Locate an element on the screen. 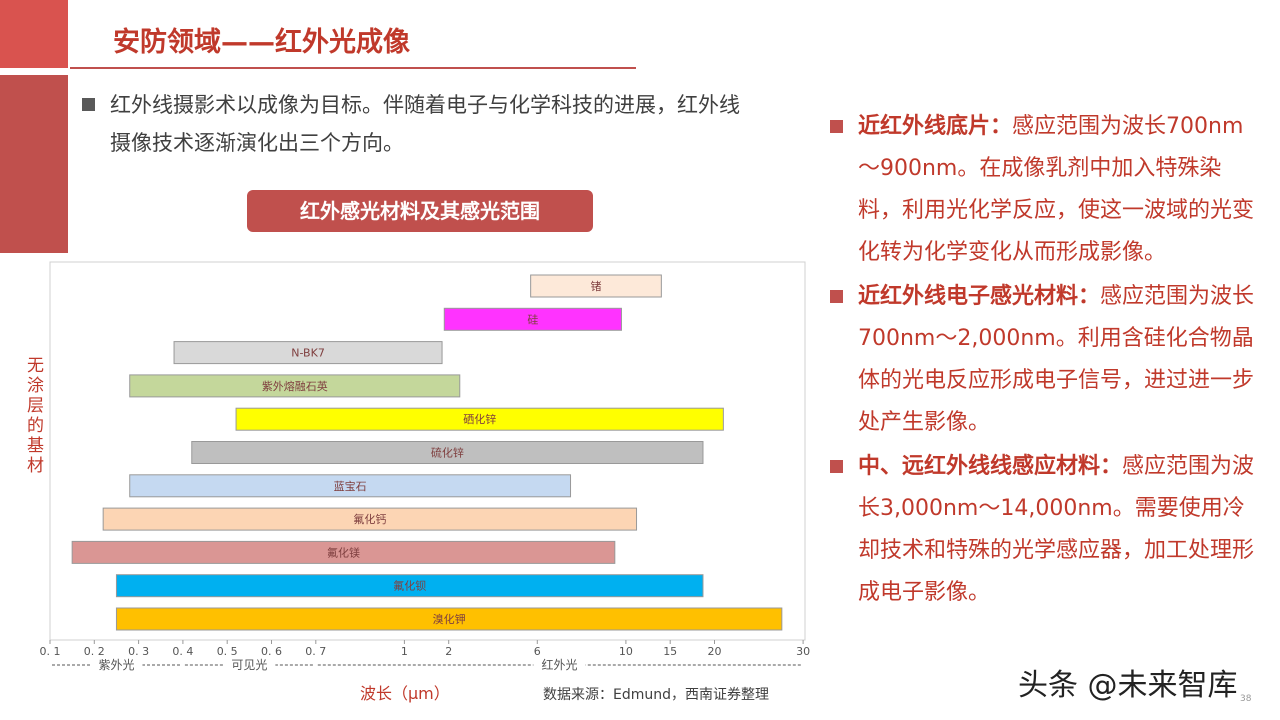 This screenshot has width=1280, height=720. x-tick-label: 6 is located at coordinates (537, 651).